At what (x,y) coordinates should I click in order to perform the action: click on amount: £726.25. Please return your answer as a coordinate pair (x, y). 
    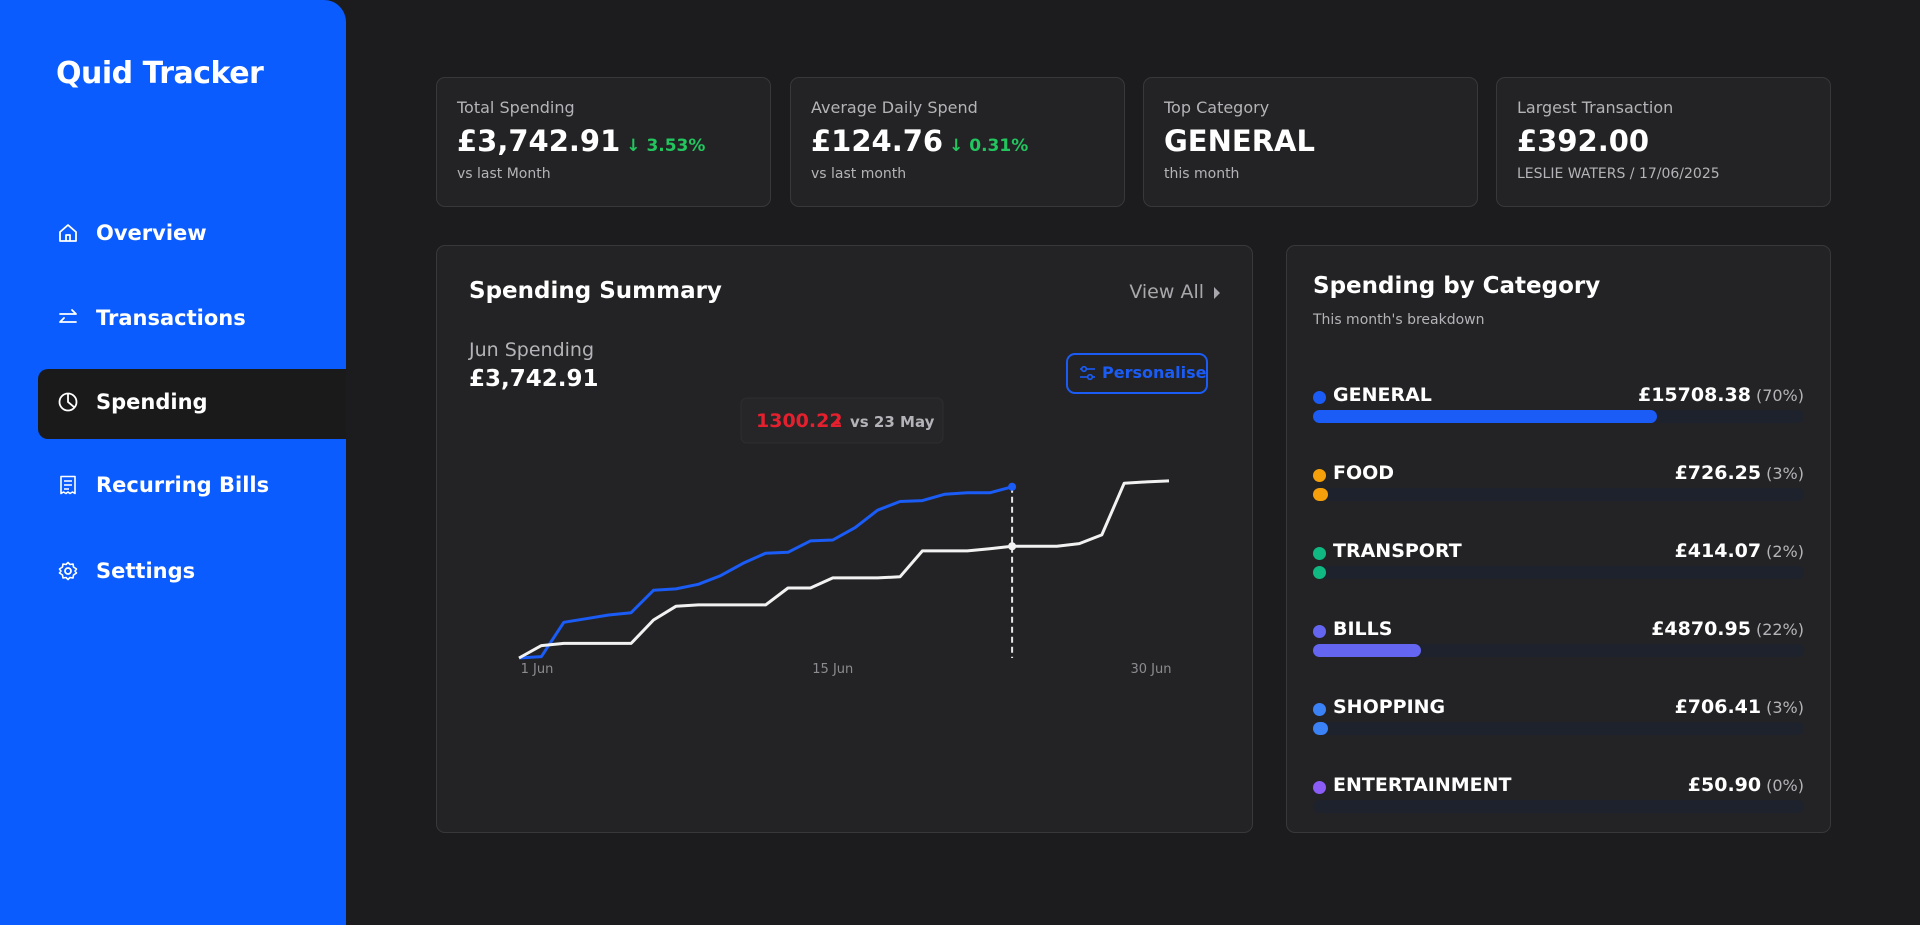
    Looking at the image, I should click on (1718, 473).